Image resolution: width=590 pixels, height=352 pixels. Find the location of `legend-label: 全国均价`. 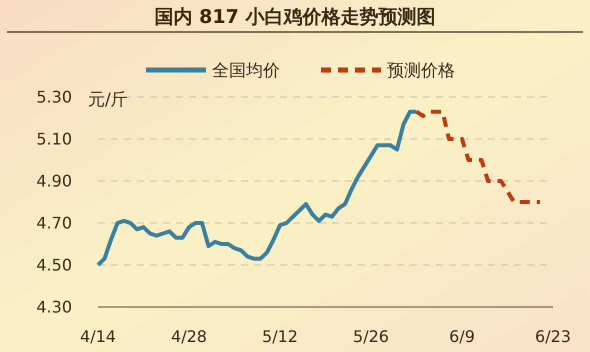

legend-label: 全国均价 is located at coordinates (246, 70).